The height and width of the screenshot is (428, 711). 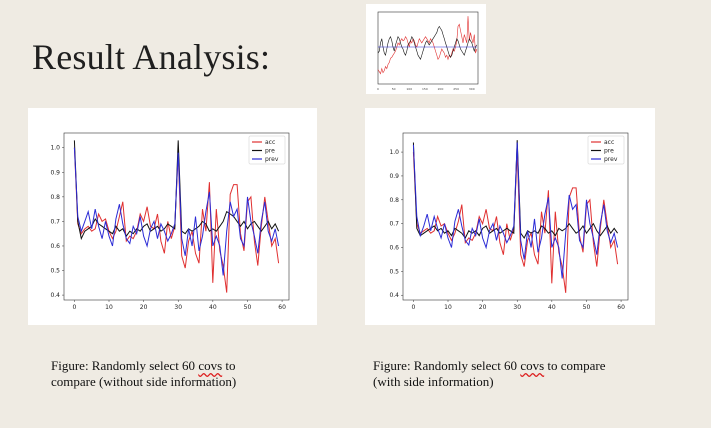 What do you see at coordinates (144, 381) in the screenshot?
I see `caption-left-line2: compare (without side information)` at bounding box center [144, 381].